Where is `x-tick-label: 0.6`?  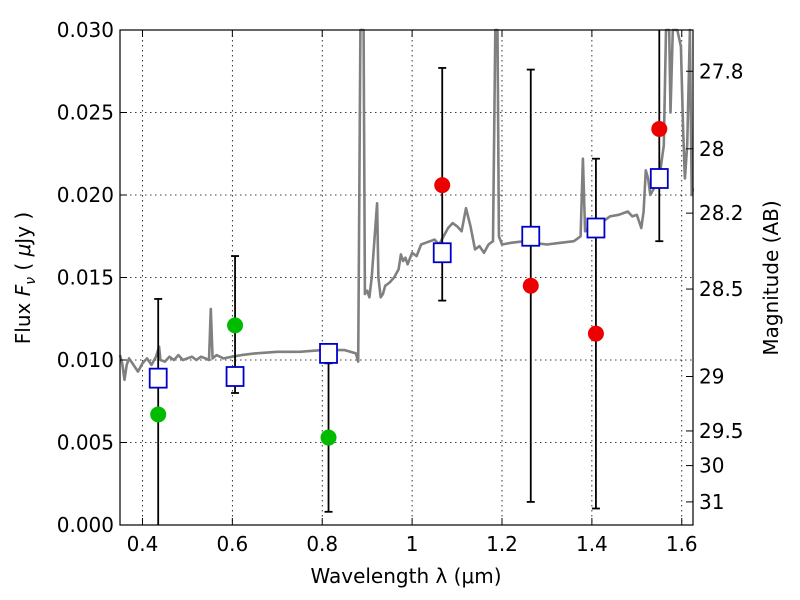 x-tick-label: 0.6 is located at coordinates (232, 544).